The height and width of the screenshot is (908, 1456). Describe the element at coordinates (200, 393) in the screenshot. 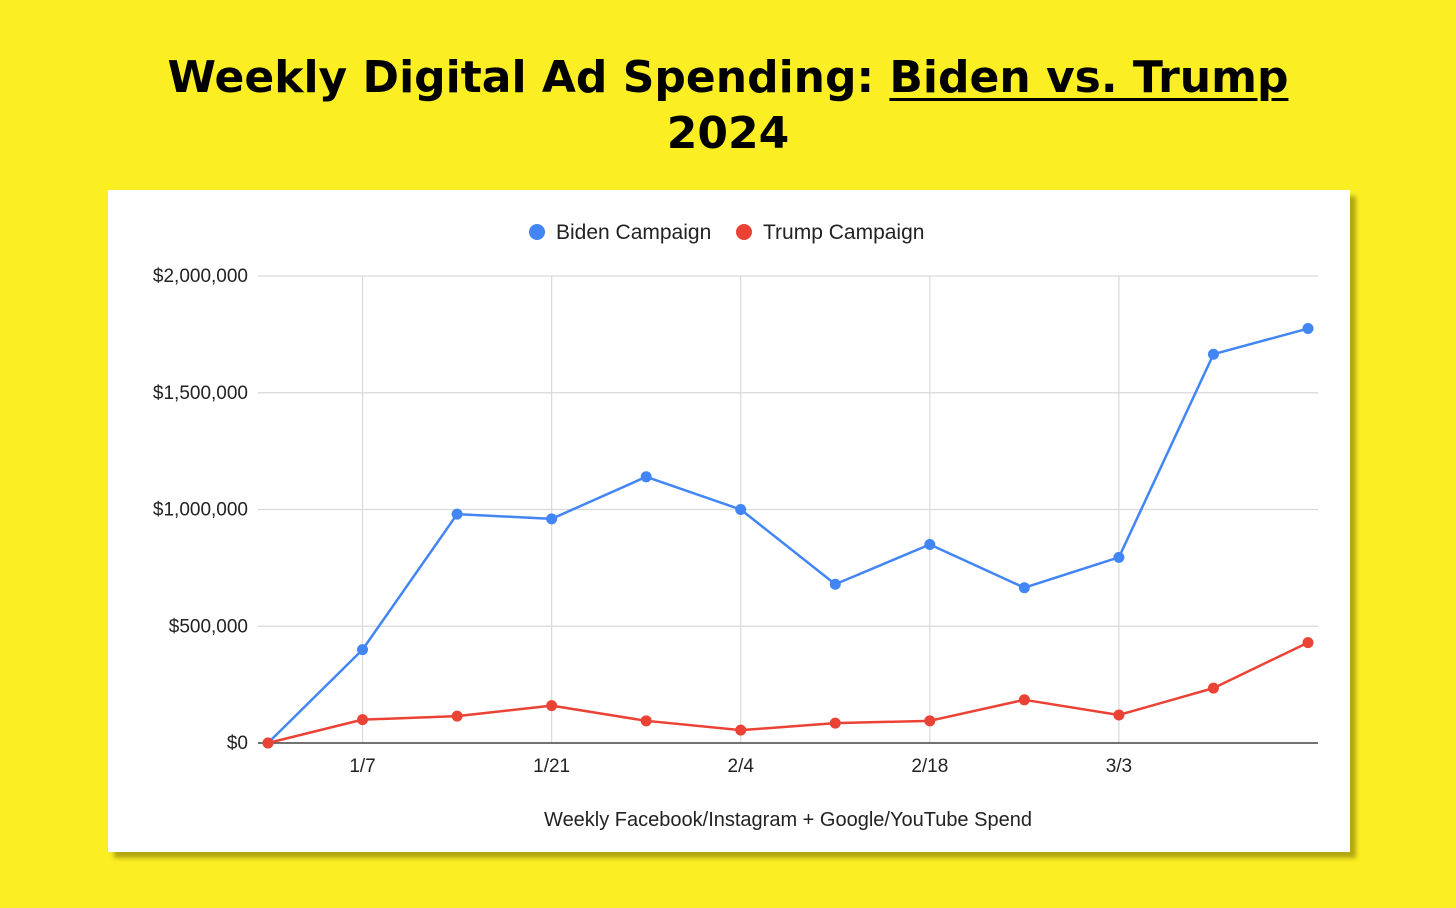

I see `y-tick-label: $1,500,000` at that location.